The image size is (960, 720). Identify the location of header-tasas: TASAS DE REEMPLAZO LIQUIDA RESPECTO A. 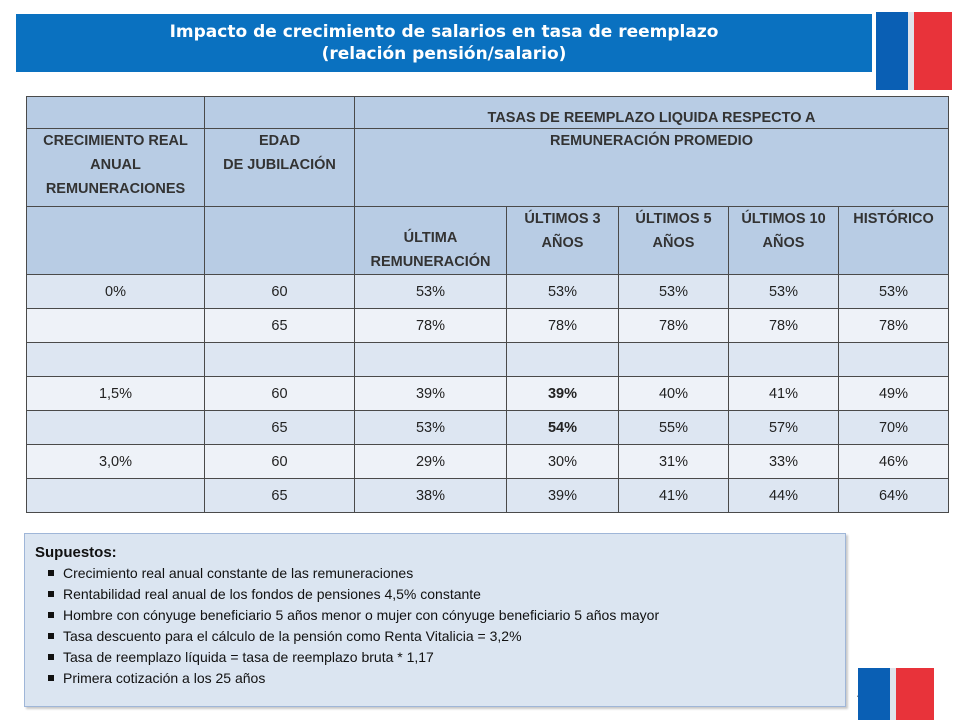
(651, 112).